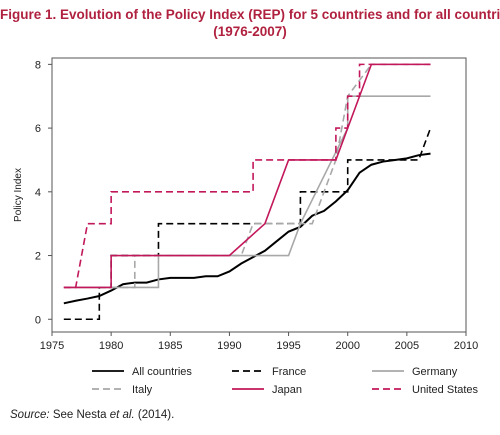  What do you see at coordinates (229, 346) in the screenshot?
I see `x-tick-label: 1990` at bounding box center [229, 346].